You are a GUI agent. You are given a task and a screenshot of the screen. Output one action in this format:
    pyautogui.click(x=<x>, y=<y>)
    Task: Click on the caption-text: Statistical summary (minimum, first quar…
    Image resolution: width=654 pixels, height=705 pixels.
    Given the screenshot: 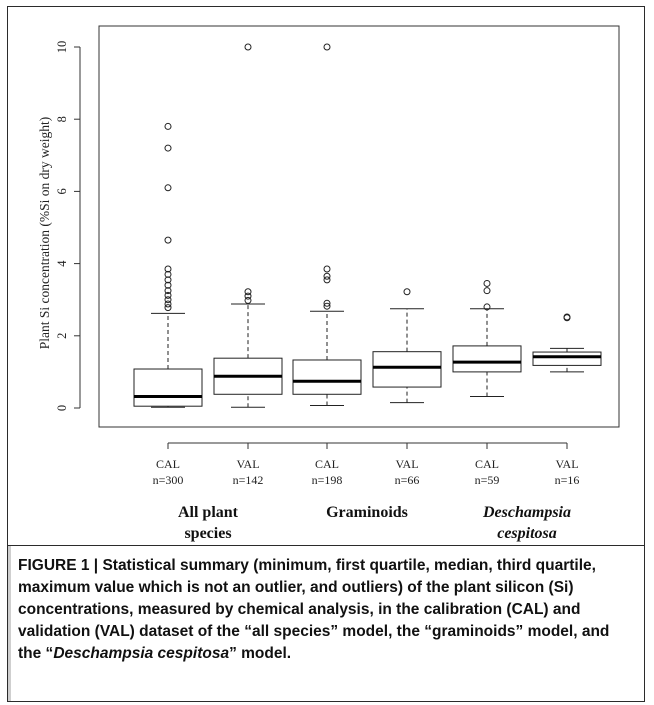 What is the action you would take?
    pyautogui.click(x=314, y=609)
    